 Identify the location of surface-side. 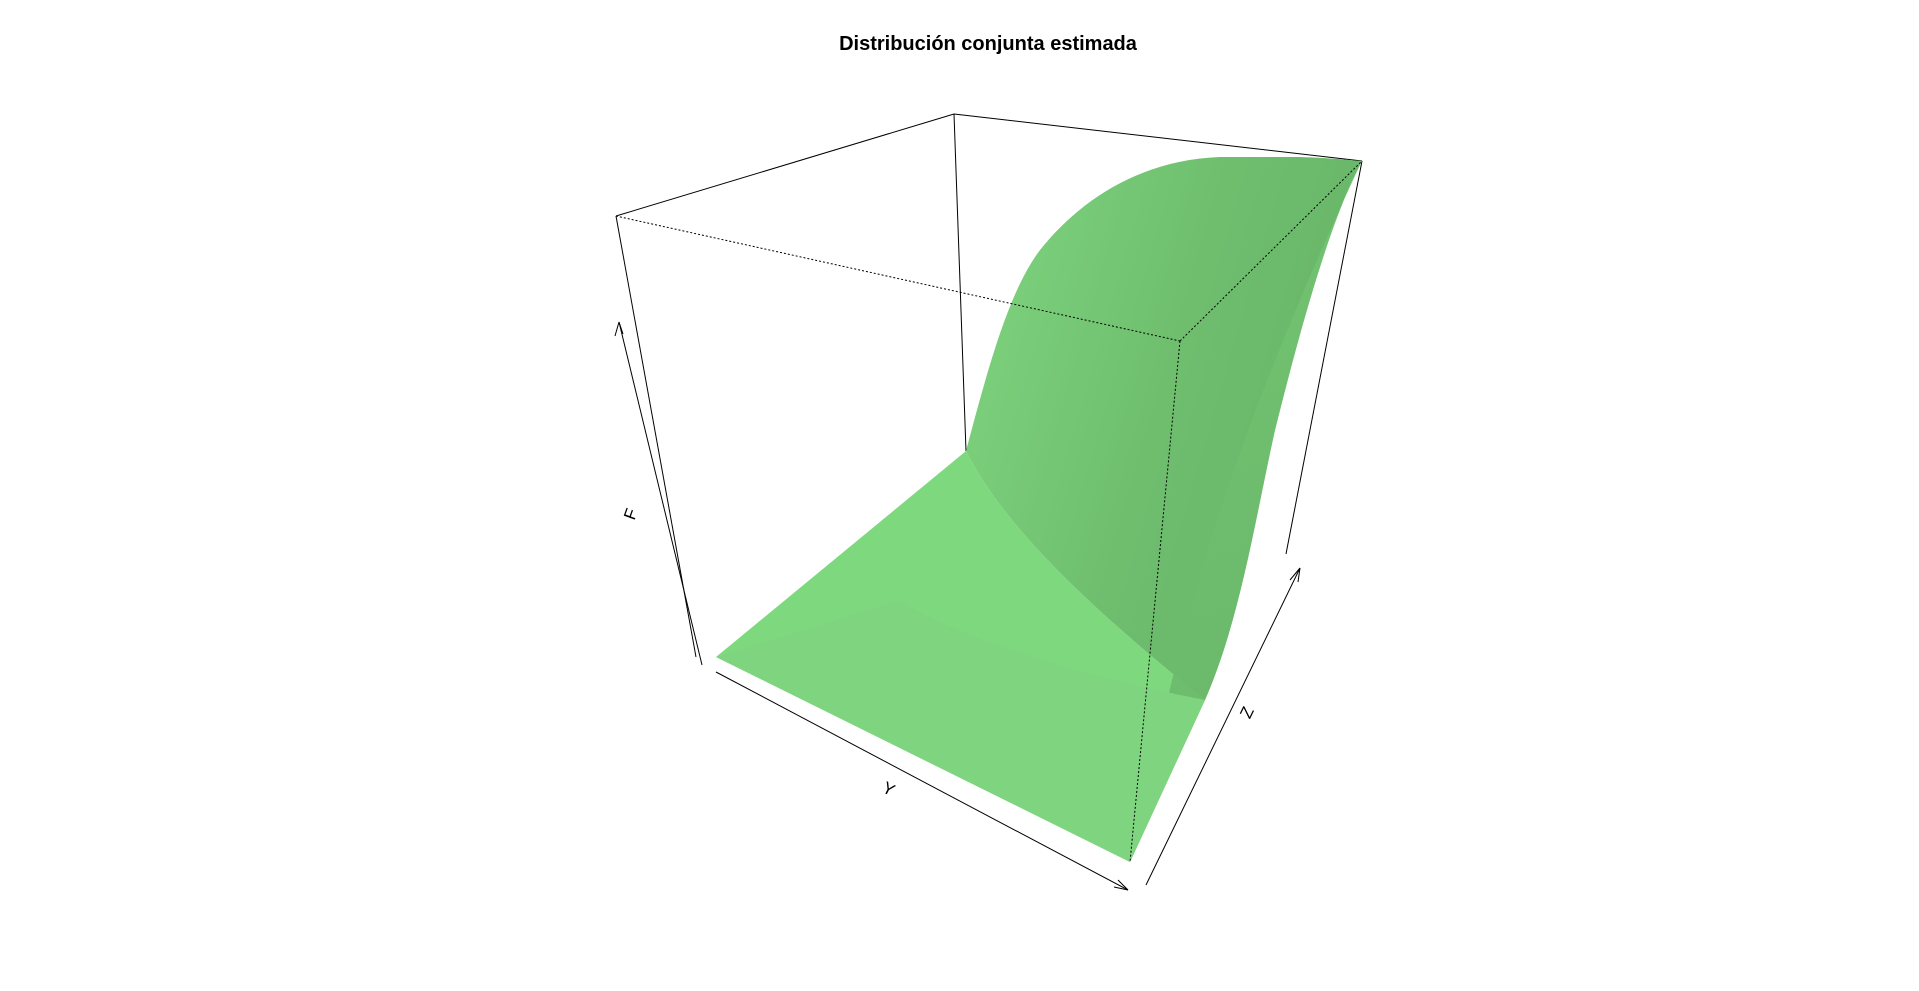
(1246, 511).